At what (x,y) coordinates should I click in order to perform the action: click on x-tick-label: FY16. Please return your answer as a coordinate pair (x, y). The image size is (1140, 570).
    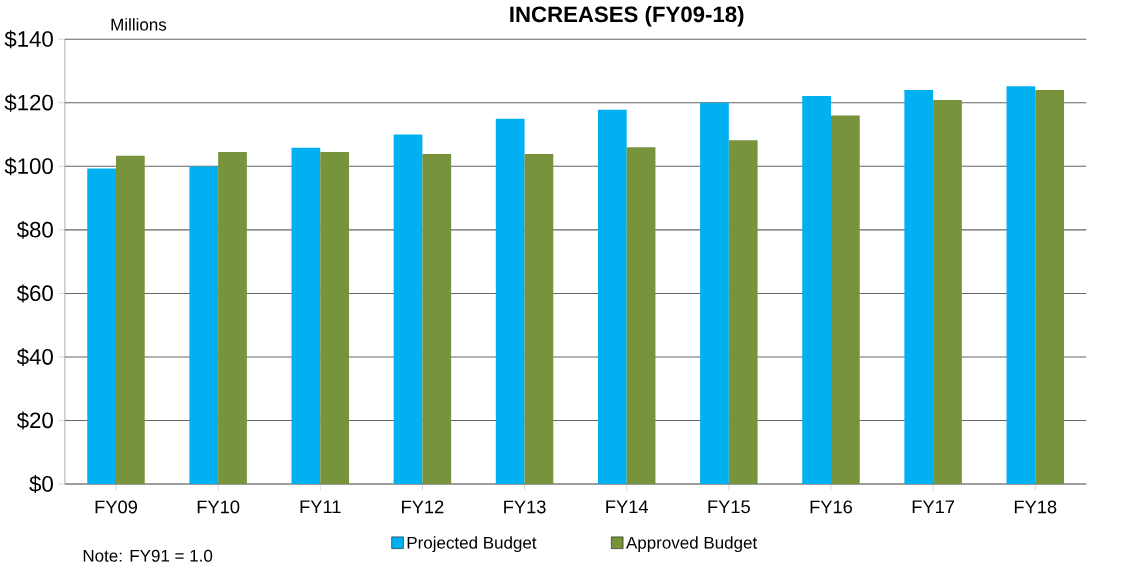
    Looking at the image, I should click on (831, 507).